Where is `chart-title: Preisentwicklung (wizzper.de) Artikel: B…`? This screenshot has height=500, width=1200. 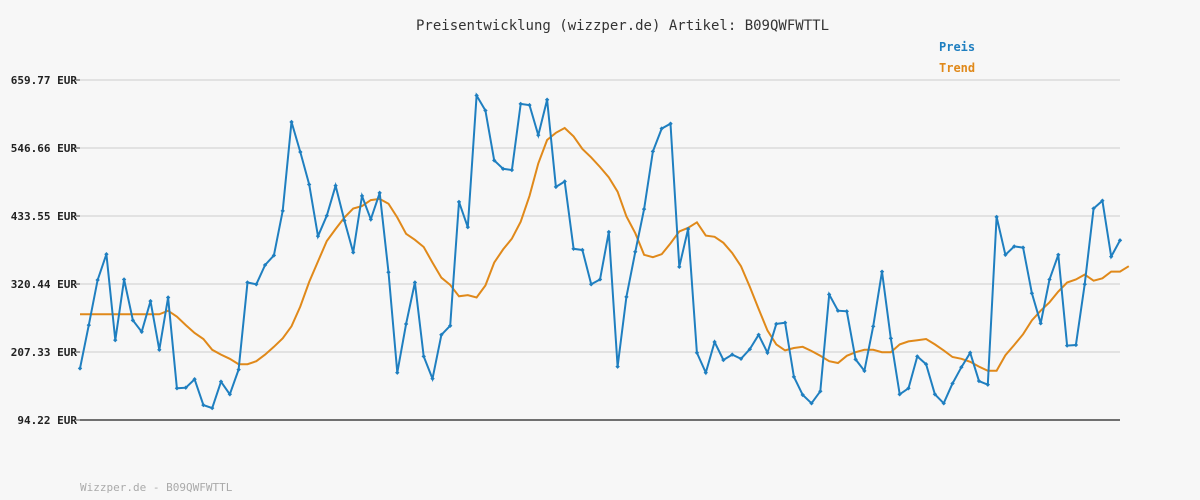
chart-title: Preisentwicklung (wizzper.de) Artikel: B… is located at coordinates (622, 26).